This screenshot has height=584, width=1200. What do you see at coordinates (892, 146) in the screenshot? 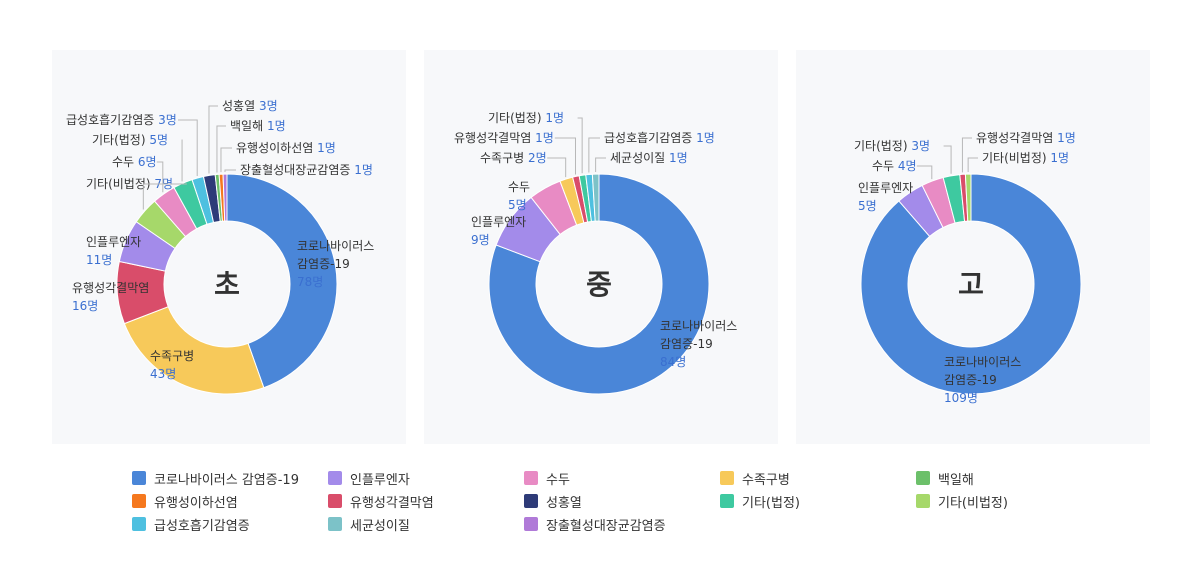
I see `slice-label-text: 기타(법정) 3명` at bounding box center [892, 146].